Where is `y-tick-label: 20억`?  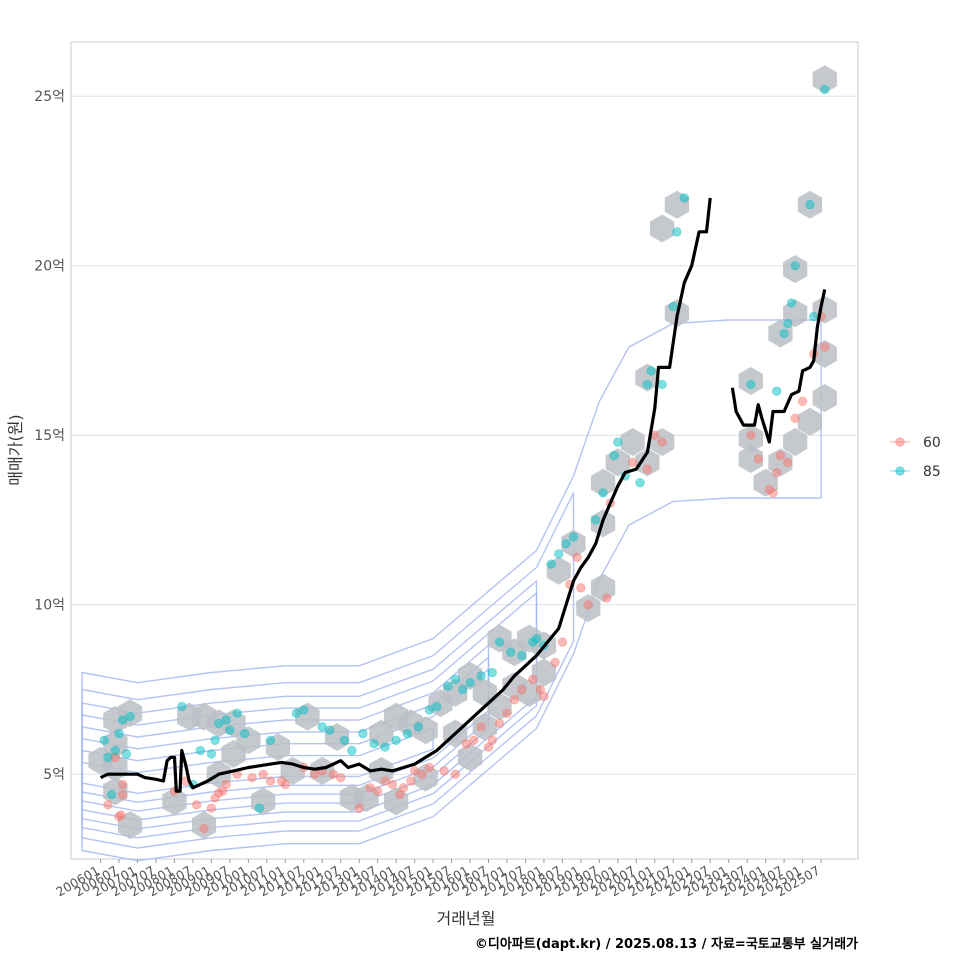 y-tick-label: 20억 is located at coordinates (49, 267).